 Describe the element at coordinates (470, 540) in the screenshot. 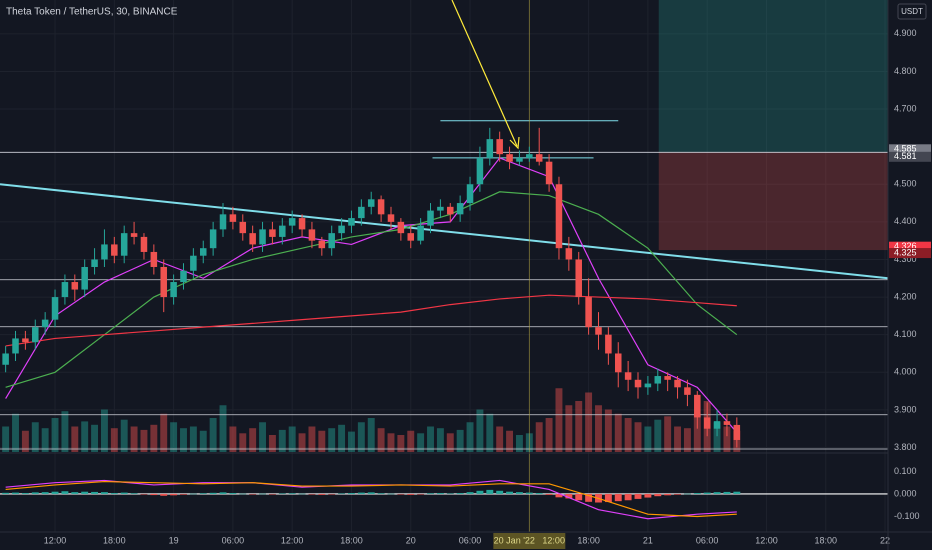

I see `x-tick-label: 06:00` at that location.